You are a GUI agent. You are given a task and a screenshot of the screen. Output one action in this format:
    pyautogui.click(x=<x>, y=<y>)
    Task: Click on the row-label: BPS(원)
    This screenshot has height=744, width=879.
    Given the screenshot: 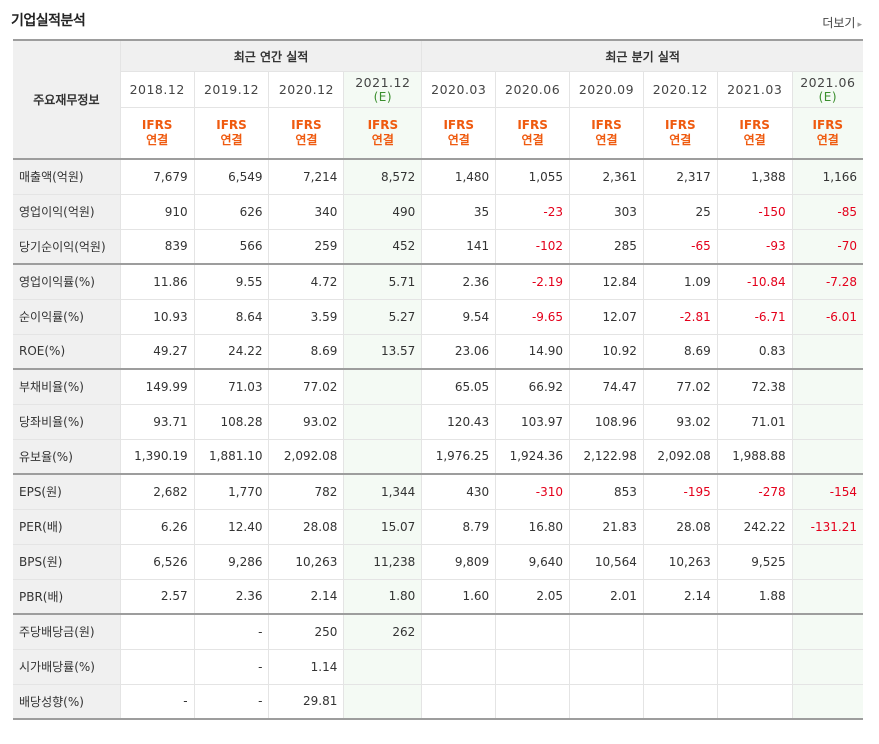 What is the action you would take?
    pyautogui.click(x=67, y=561)
    